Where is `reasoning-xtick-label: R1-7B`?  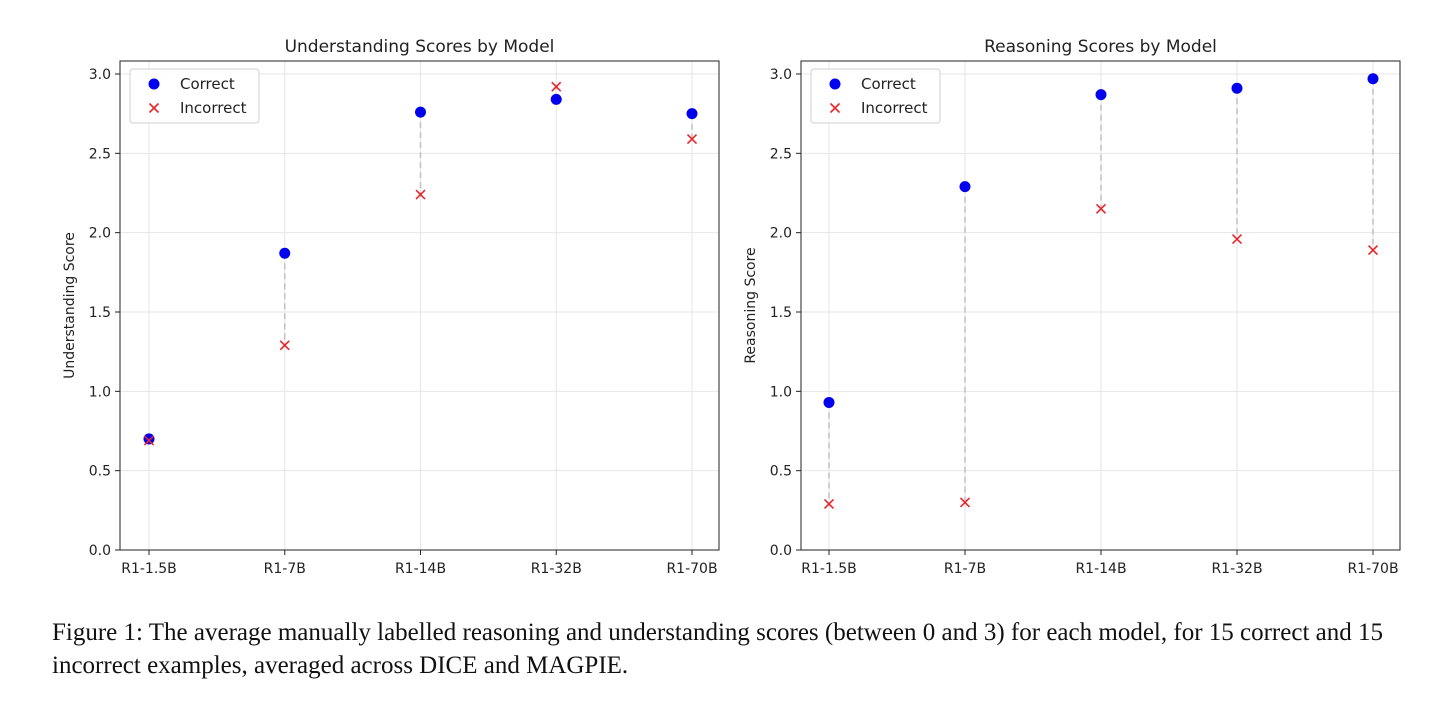
reasoning-xtick-label: R1-7B is located at coordinates (965, 569).